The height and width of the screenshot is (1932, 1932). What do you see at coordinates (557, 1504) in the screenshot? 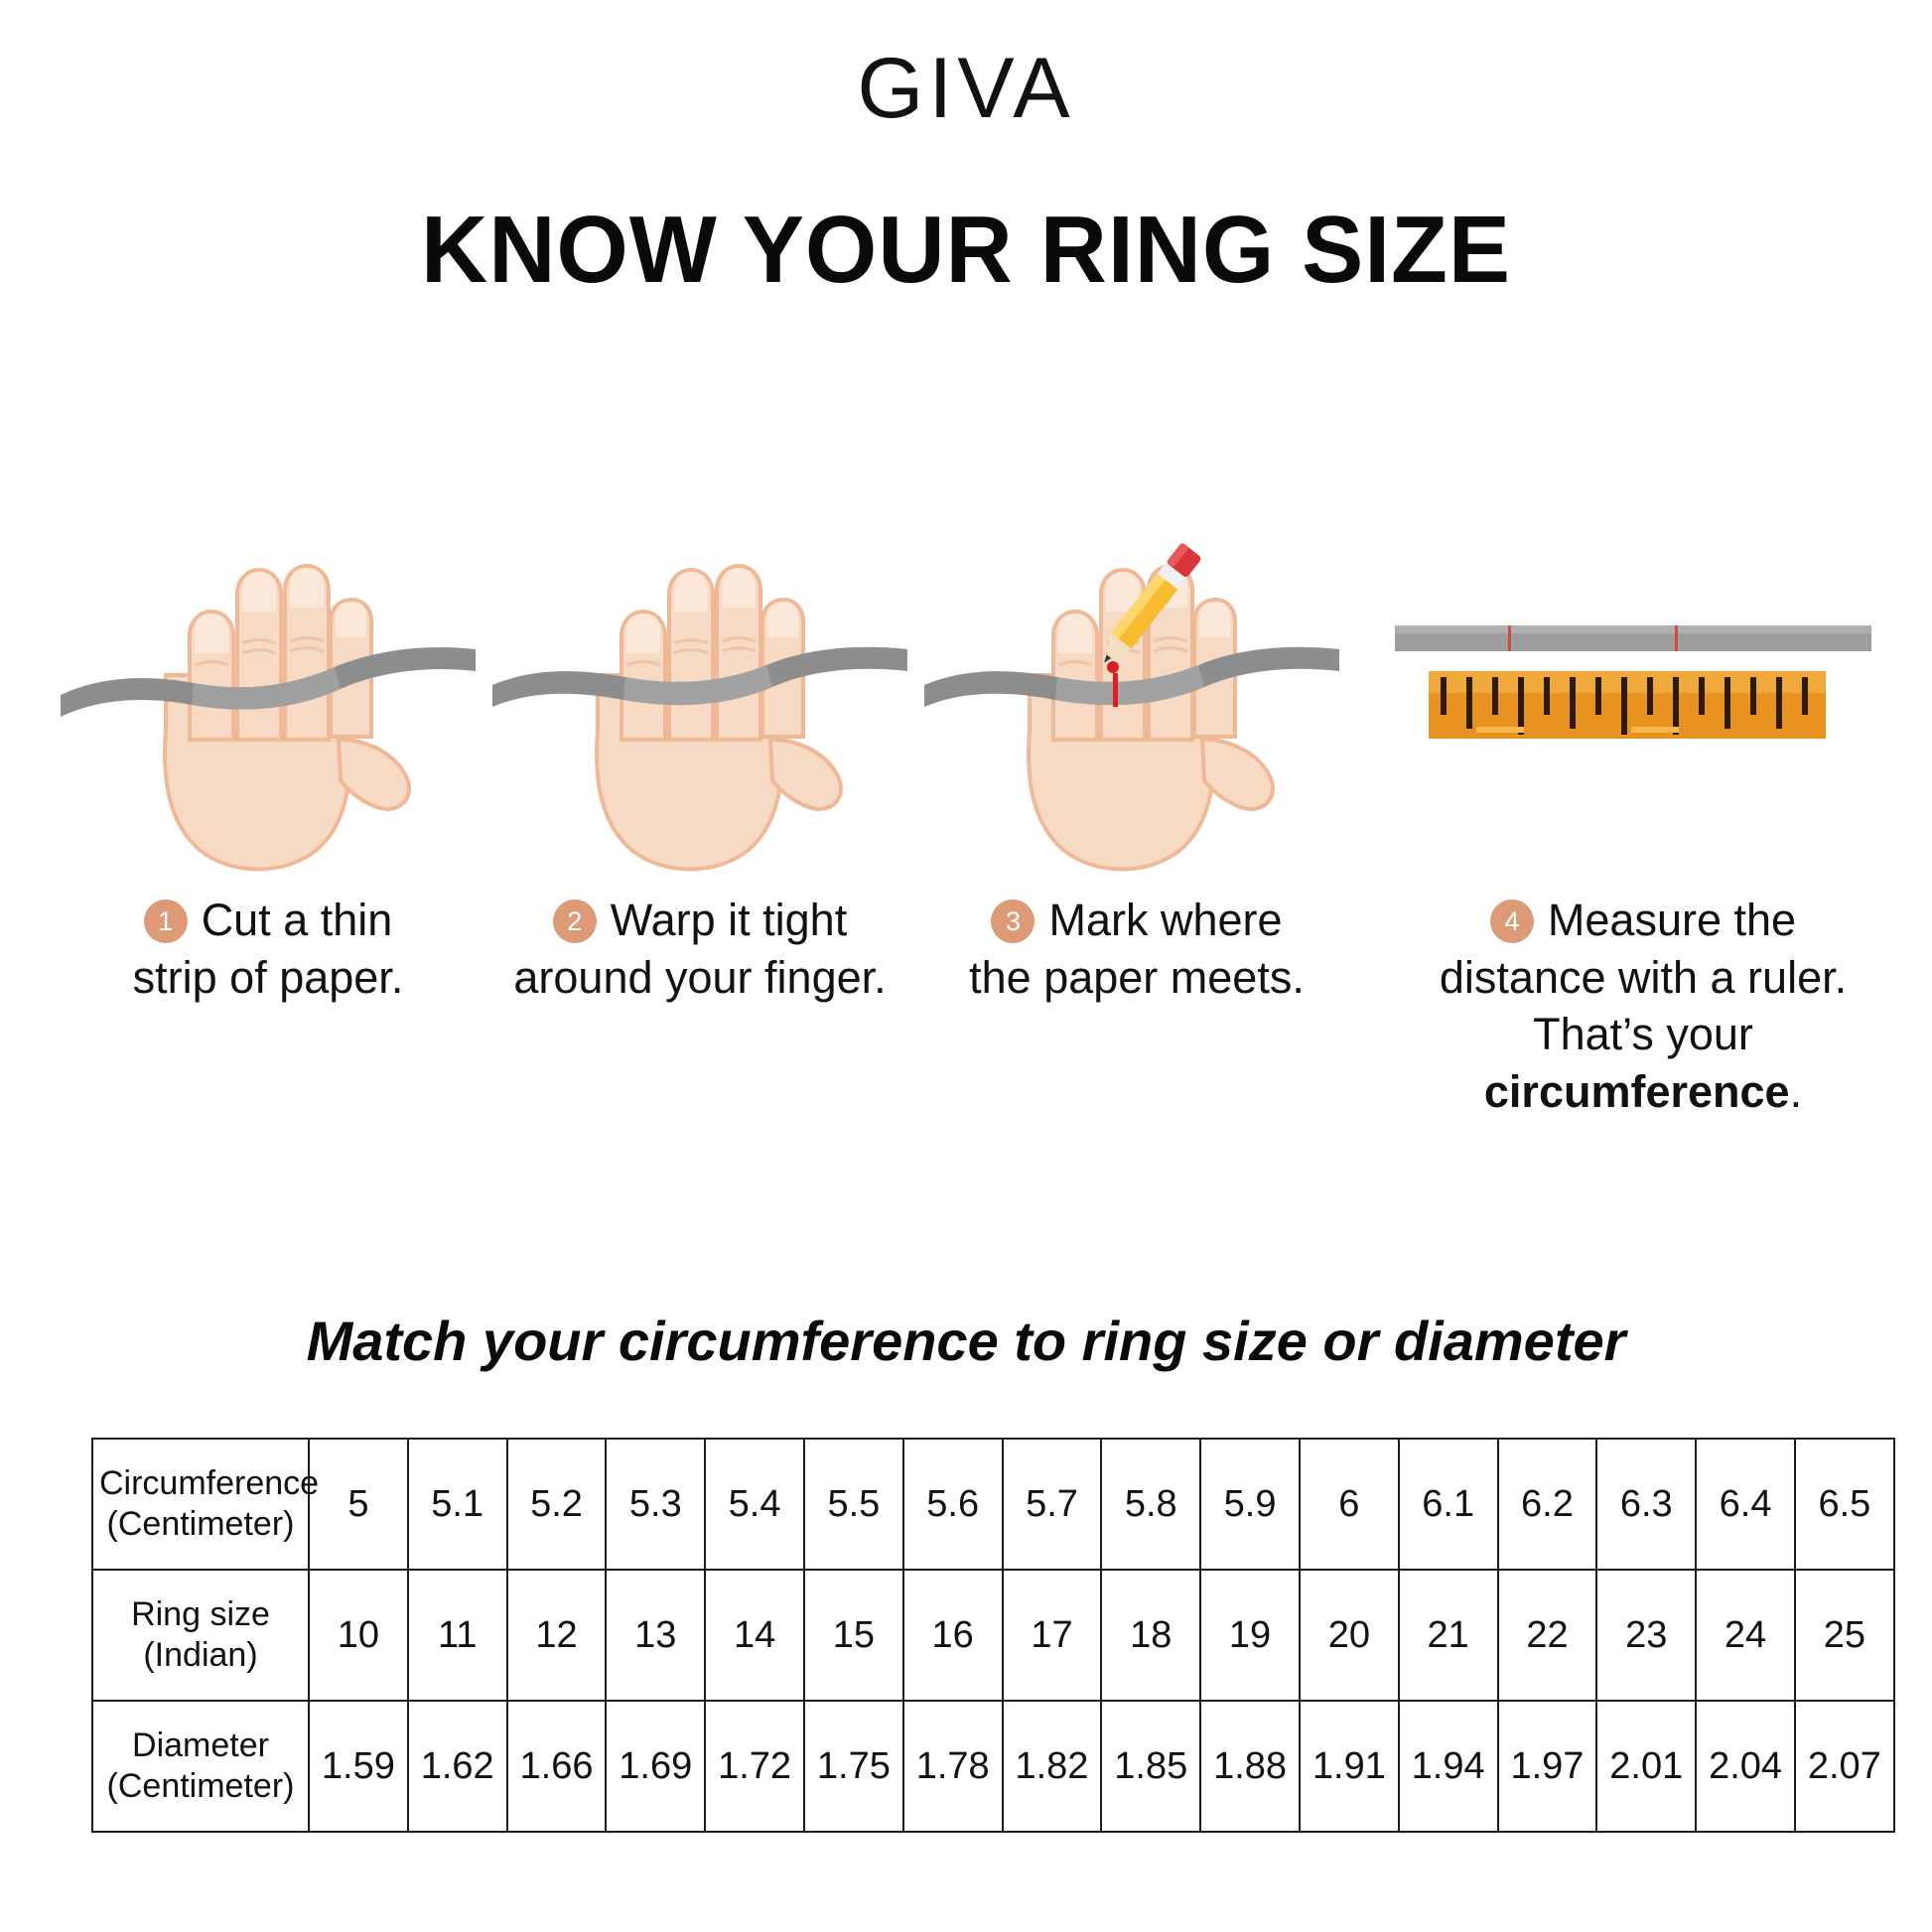
I see `cell-circumference-2: 5.2` at bounding box center [557, 1504].